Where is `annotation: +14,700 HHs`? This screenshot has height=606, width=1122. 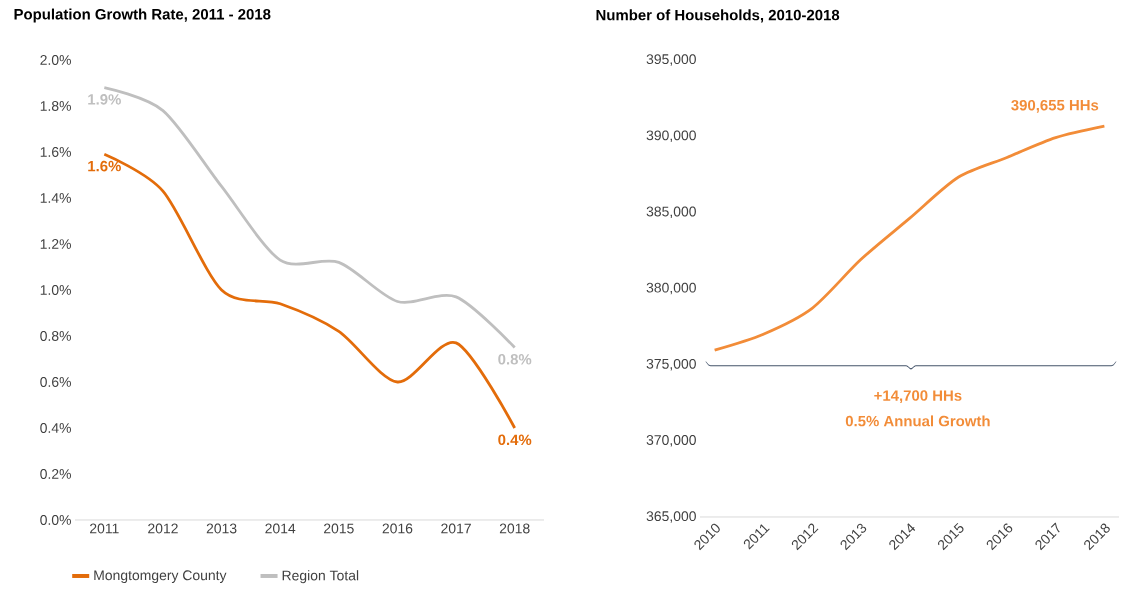
annotation: +14,700 HHs is located at coordinates (918, 396).